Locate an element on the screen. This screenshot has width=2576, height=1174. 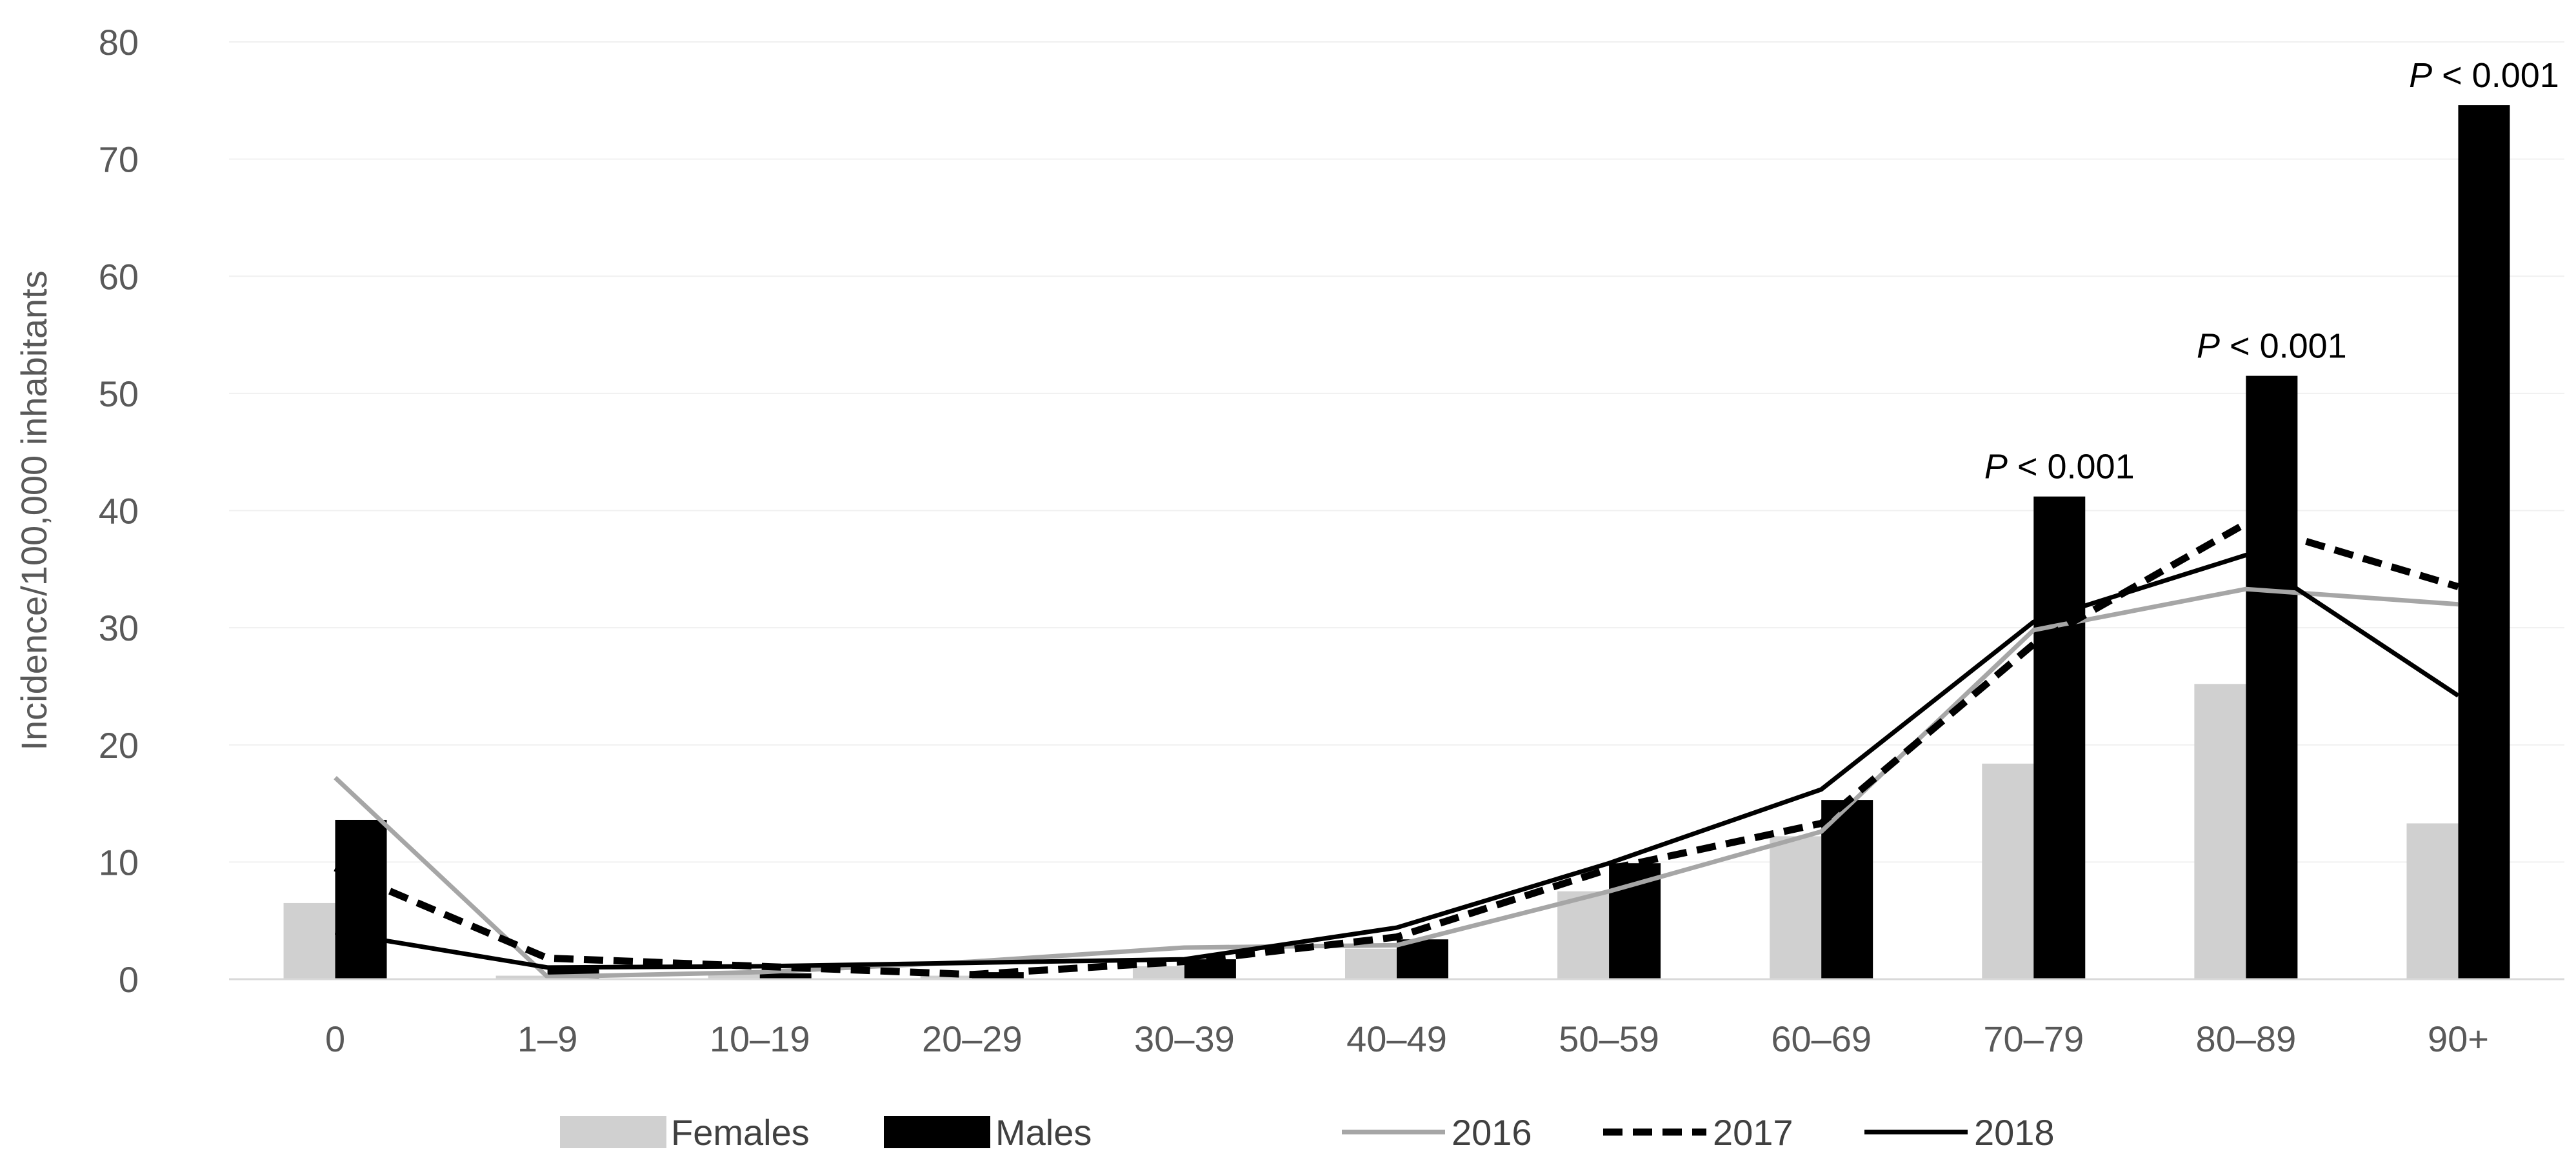
x-tick-label: 0 is located at coordinates (335, 1039).